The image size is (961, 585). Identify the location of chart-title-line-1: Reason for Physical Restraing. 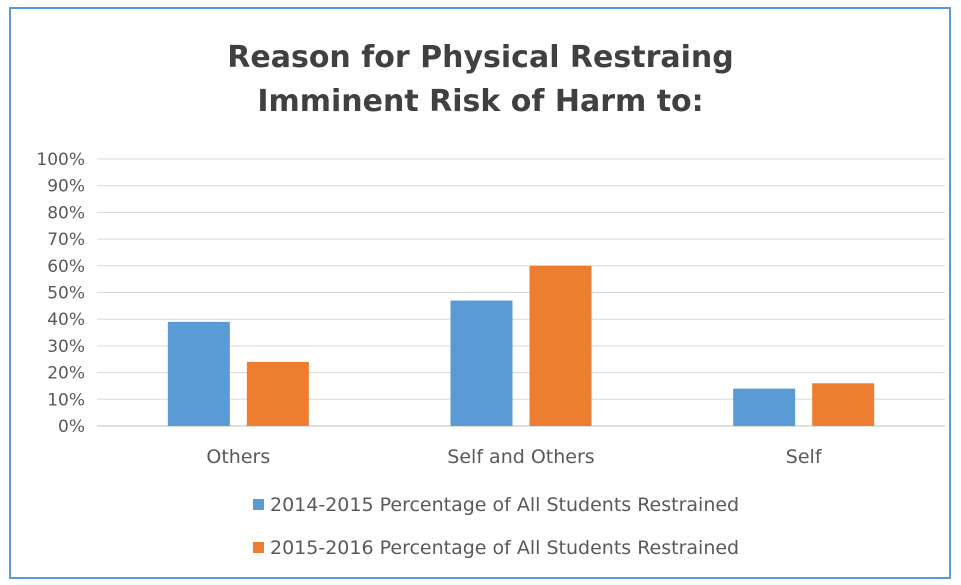
(480, 57).